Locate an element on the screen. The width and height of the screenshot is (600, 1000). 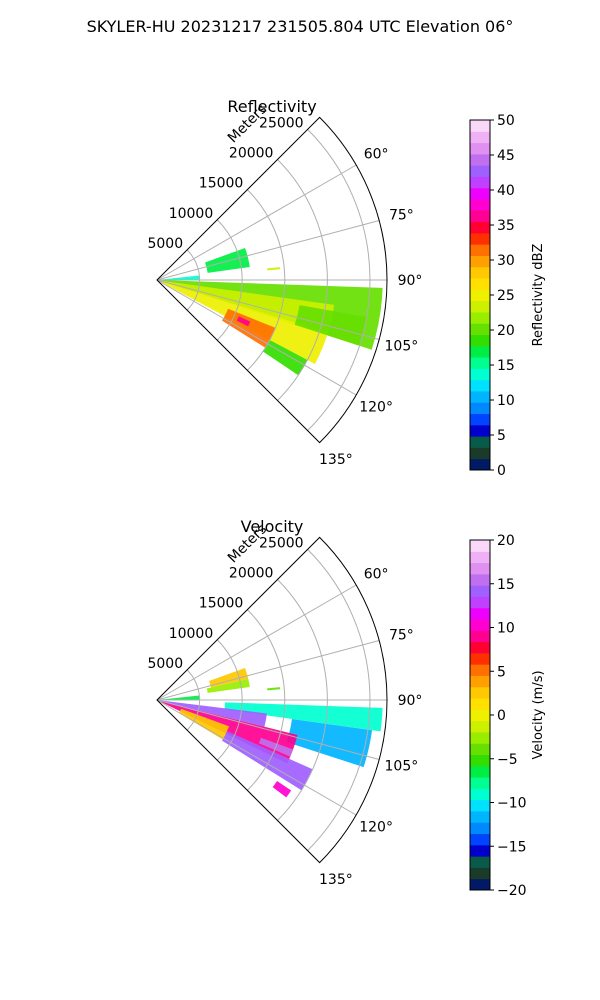
colorbar-label: Reflectivity dBZ is located at coordinates (538, 295).